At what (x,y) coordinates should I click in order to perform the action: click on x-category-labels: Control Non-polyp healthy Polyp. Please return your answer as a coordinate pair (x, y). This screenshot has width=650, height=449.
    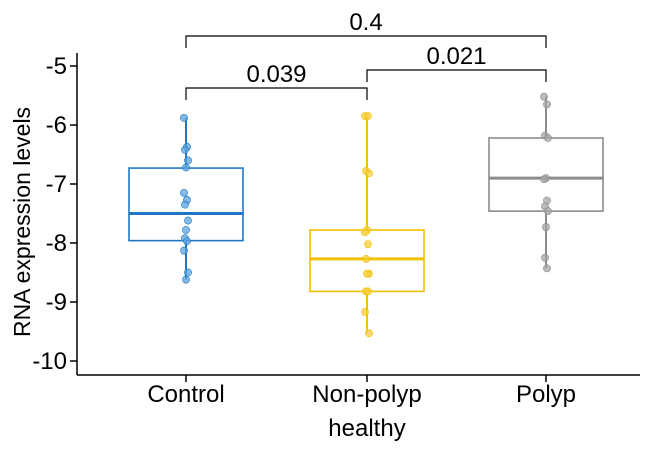
    Looking at the image, I should click on (361, 408).